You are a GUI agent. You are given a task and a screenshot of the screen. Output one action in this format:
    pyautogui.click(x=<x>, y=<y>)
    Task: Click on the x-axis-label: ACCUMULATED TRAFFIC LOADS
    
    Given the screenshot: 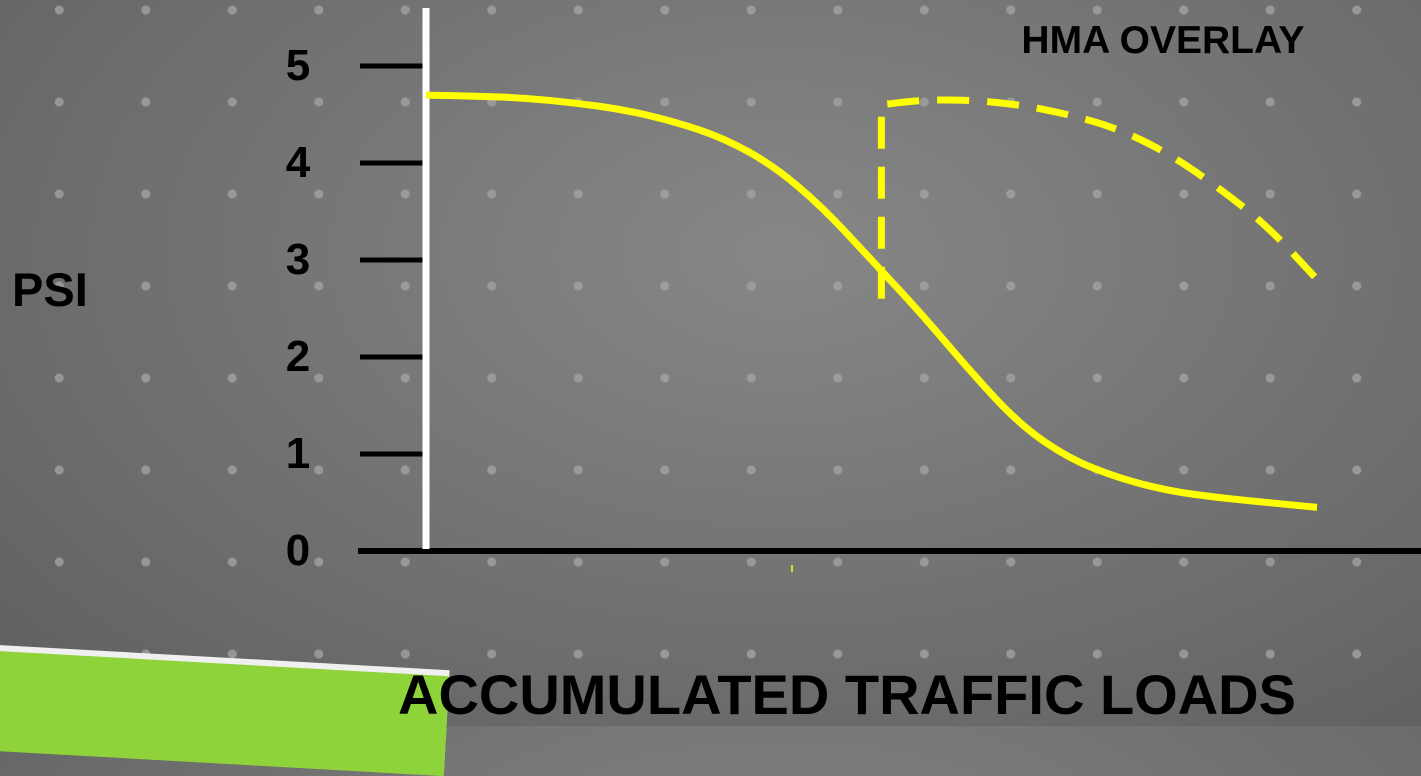 What is the action you would take?
    pyautogui.click(x=847, y=694)
    